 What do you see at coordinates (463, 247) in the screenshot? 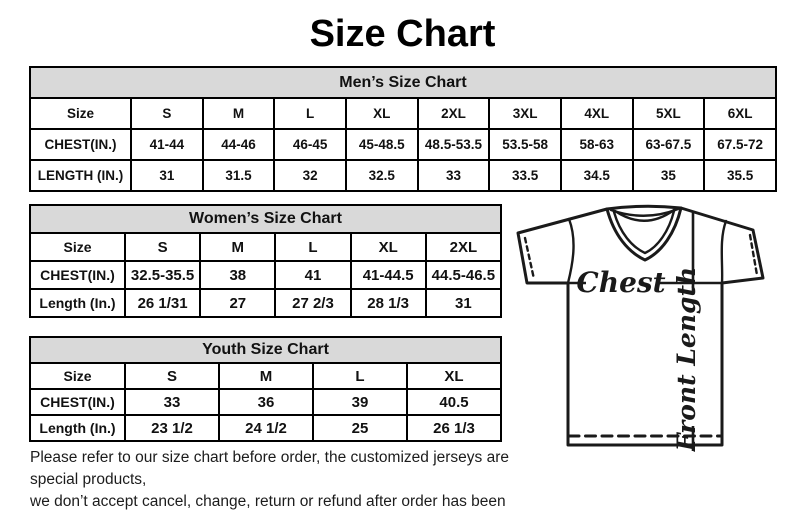
I see `womens-size-cell: 2XL` at bounding box center [463, 247].